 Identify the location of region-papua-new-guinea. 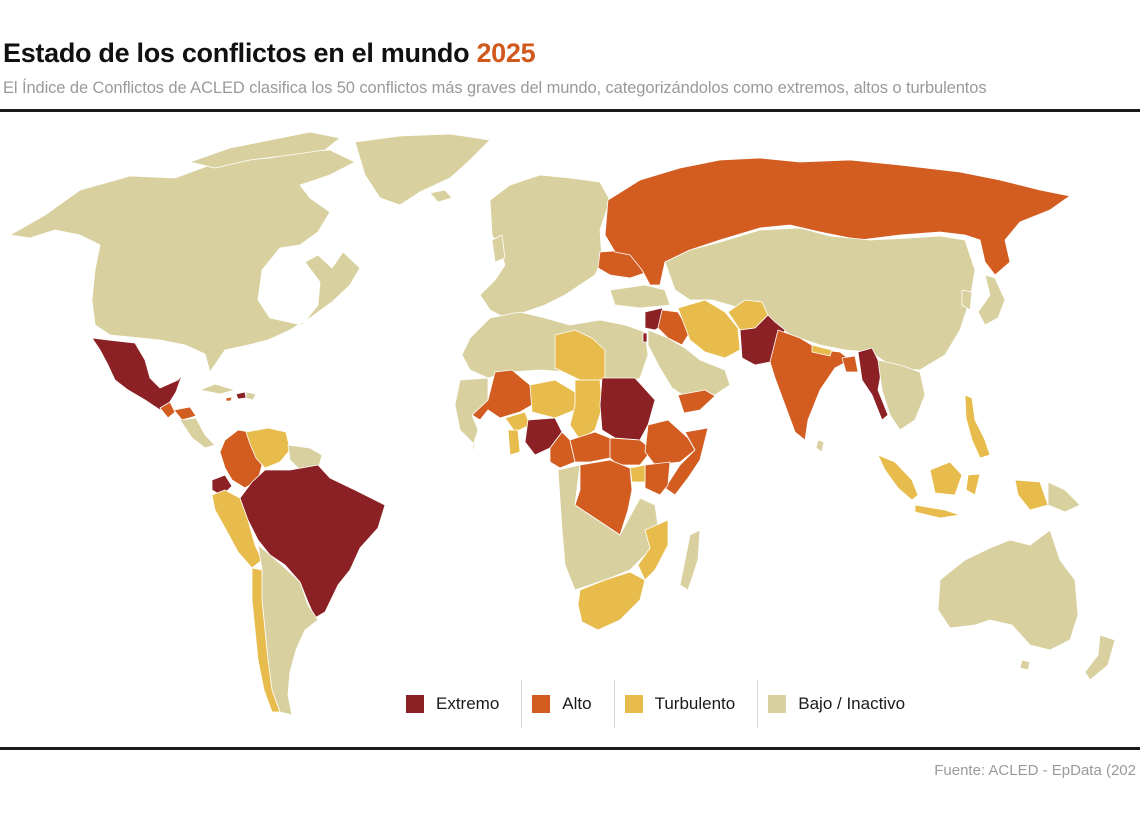
(1064, 497).